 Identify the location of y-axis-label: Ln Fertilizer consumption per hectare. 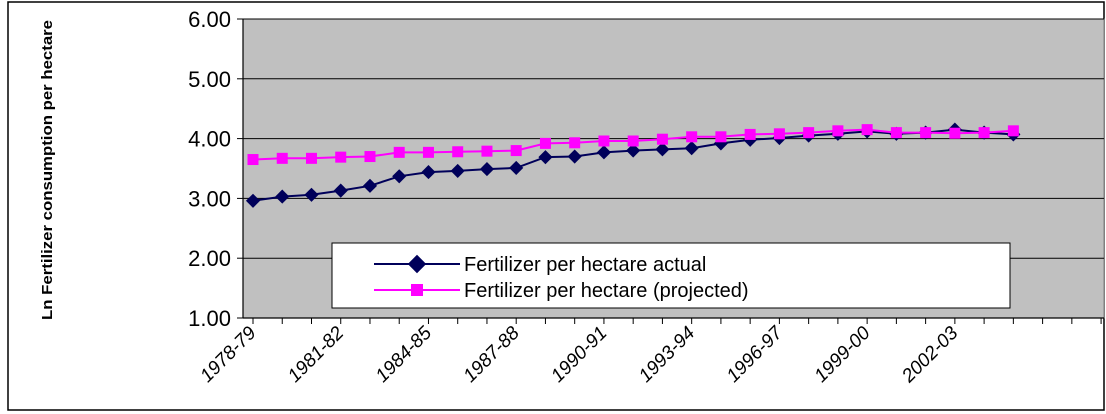
(47, 170).